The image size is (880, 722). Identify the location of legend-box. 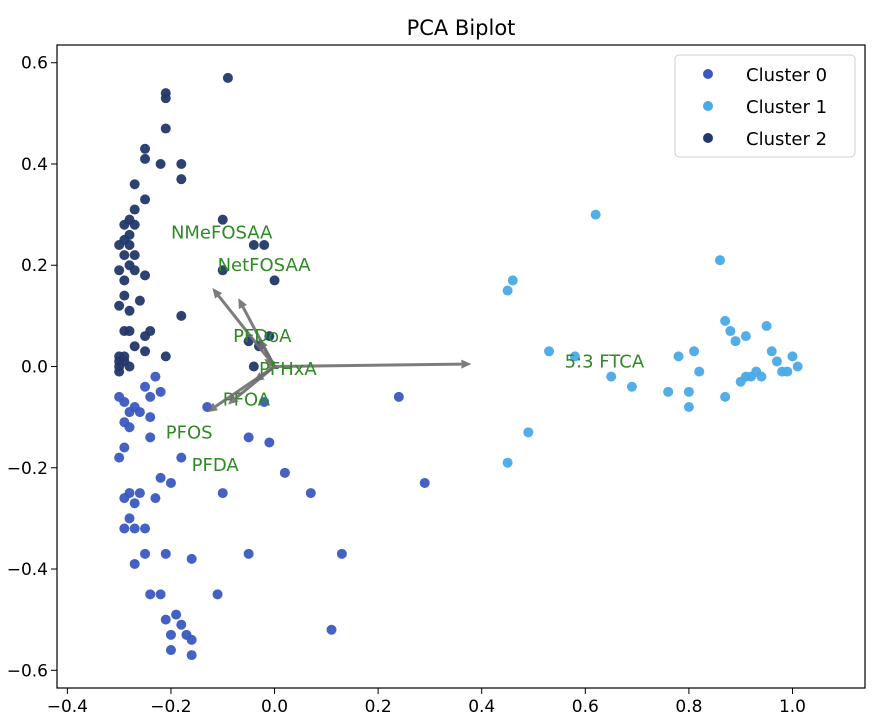
(765, 106).